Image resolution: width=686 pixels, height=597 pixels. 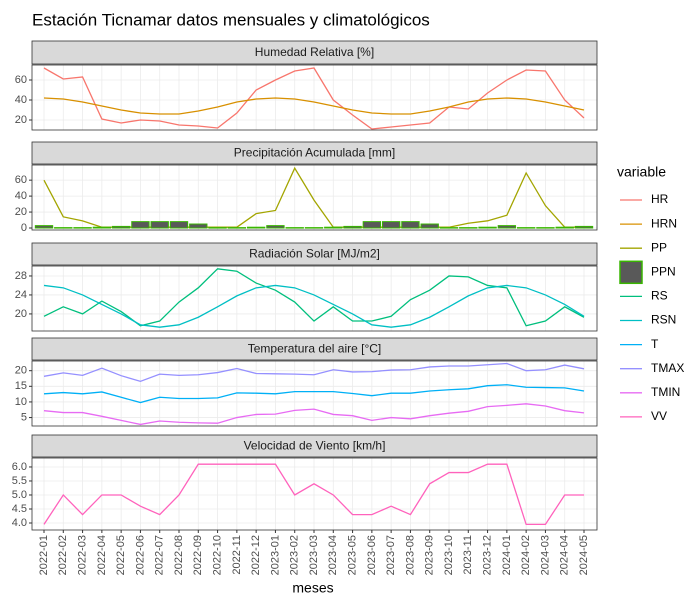 What do you see at coordinates (545, 555) in the screenshot?
I see `x-tick-label: 2024-03` at bounding box center [545, 555].